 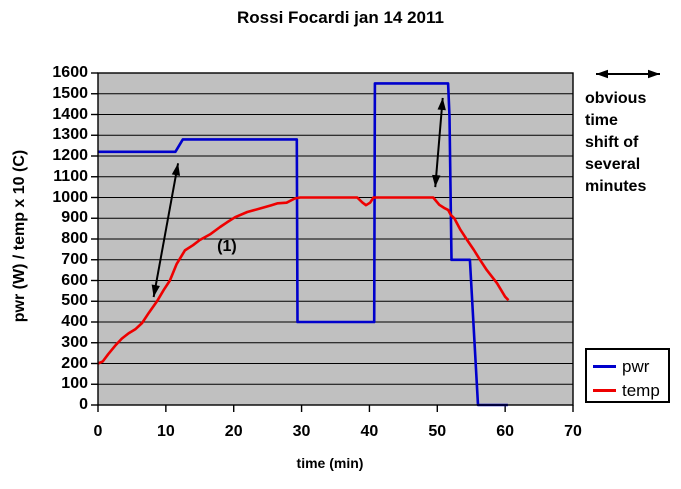 What do you see at coordinates (613, 164) in the screenshot?
I see `note-line: several` at bounding box center [613, 164].